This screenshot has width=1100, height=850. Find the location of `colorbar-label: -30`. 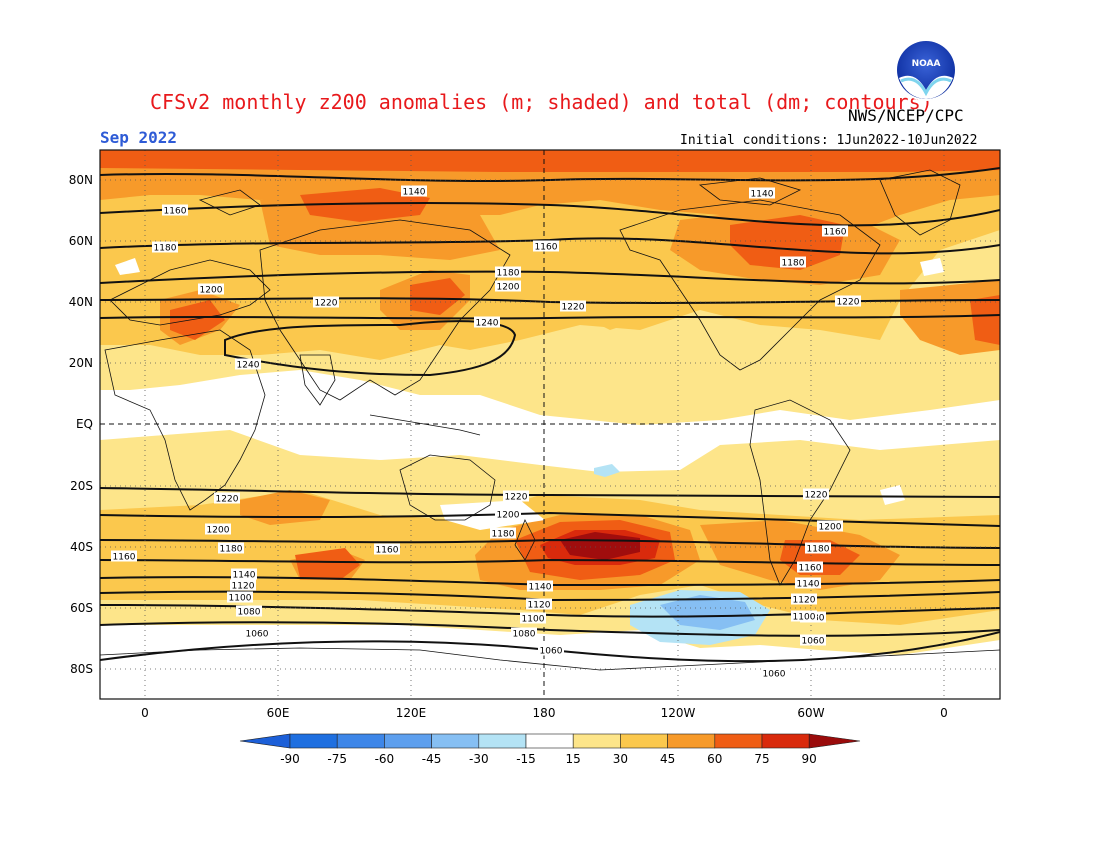

colorbar-label: -30 is located at coordinates (479, 759).